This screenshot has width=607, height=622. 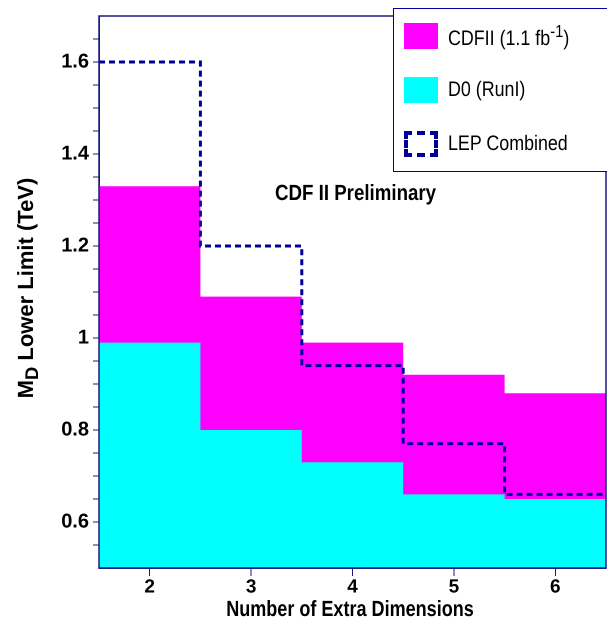 I want to click on x-tick-label: 4, so click(x=352, y=587).